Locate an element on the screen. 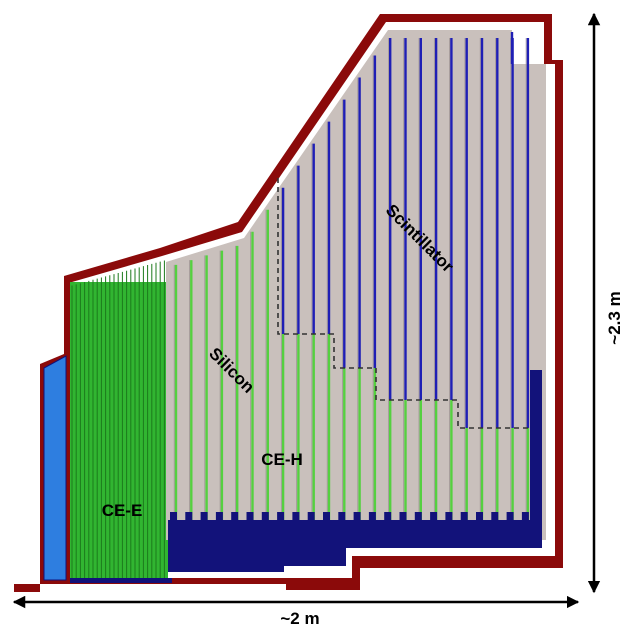 The width and height of the screenshot is (630, 628). label-ce-h: CE-H is located at coordinates (282, 459).